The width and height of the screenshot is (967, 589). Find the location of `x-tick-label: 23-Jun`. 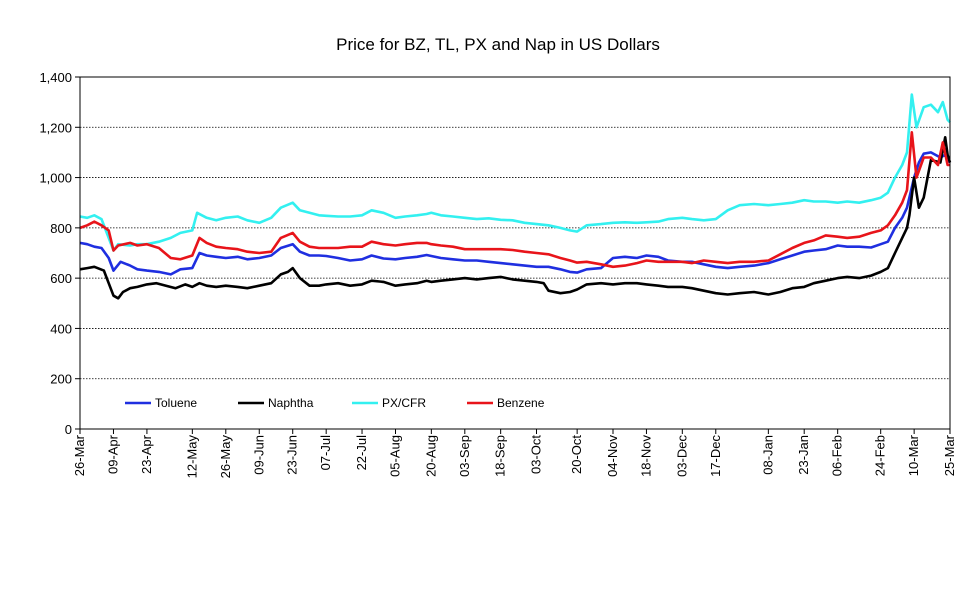

x-tick-label: 23-Jun is located at coordinates (292, 455).